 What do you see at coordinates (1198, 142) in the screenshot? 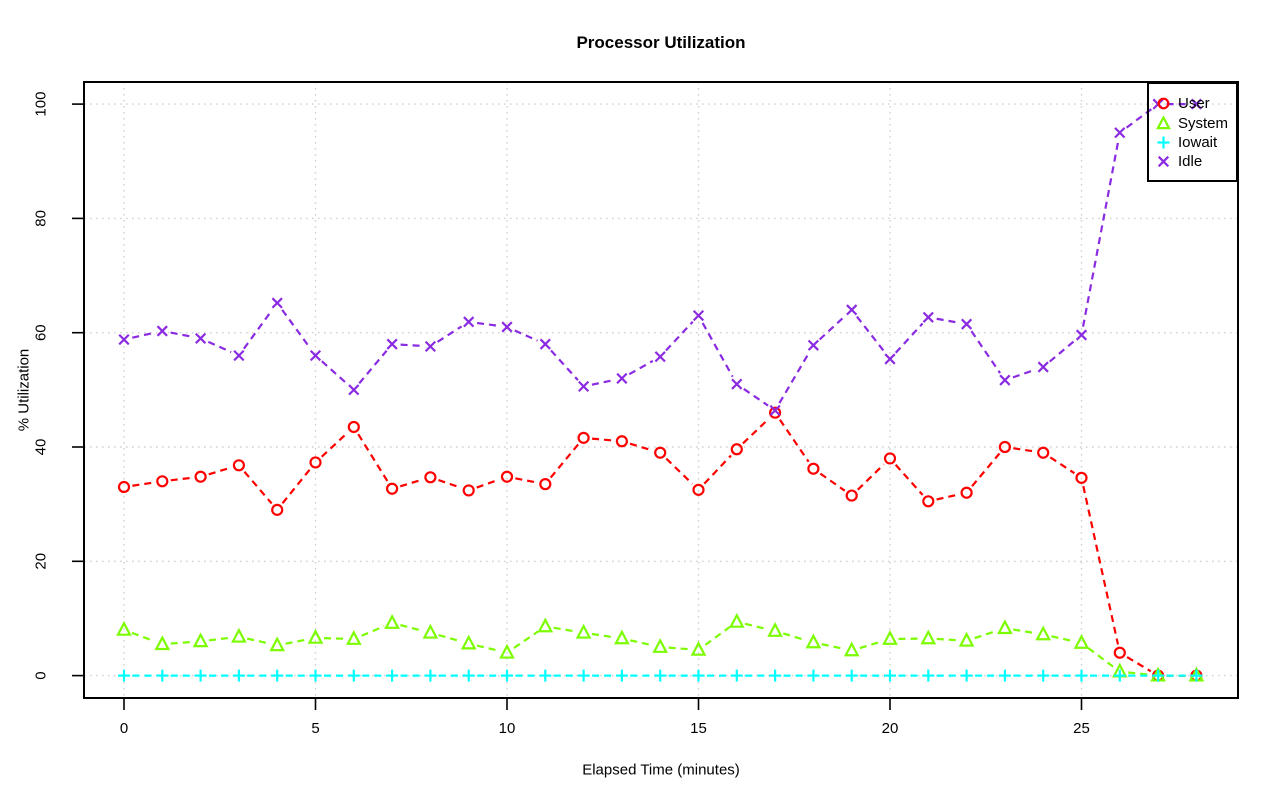
I see `legend-label-iowait: Iowait` at bounding box center [1198, 142].